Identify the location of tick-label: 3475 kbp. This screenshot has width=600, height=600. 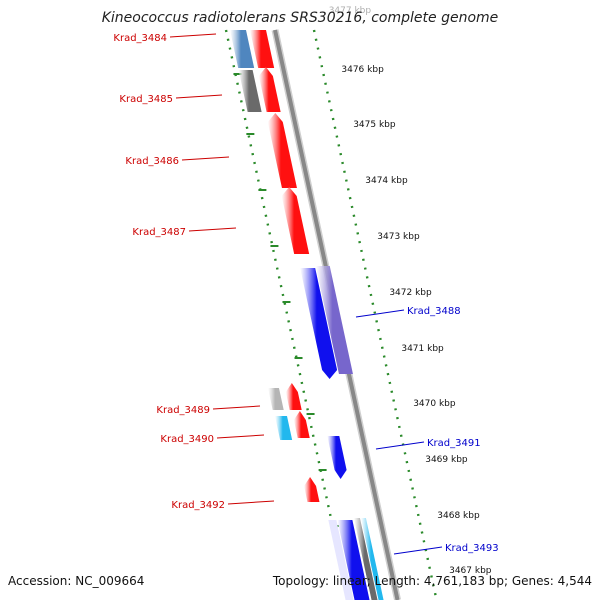
(374, 125).